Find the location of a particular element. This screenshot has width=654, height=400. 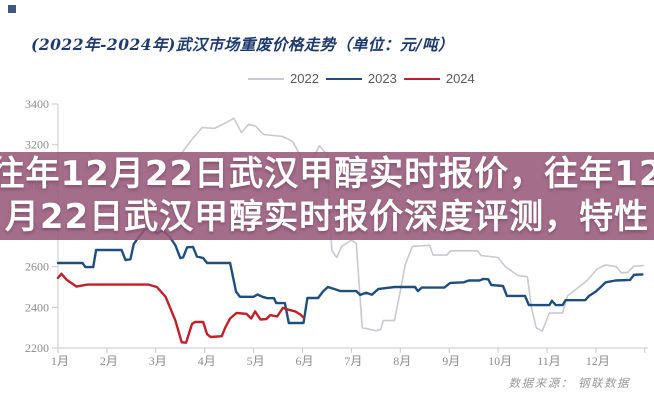

x-tick-label: 8月 is located at coordinates (402, 361).